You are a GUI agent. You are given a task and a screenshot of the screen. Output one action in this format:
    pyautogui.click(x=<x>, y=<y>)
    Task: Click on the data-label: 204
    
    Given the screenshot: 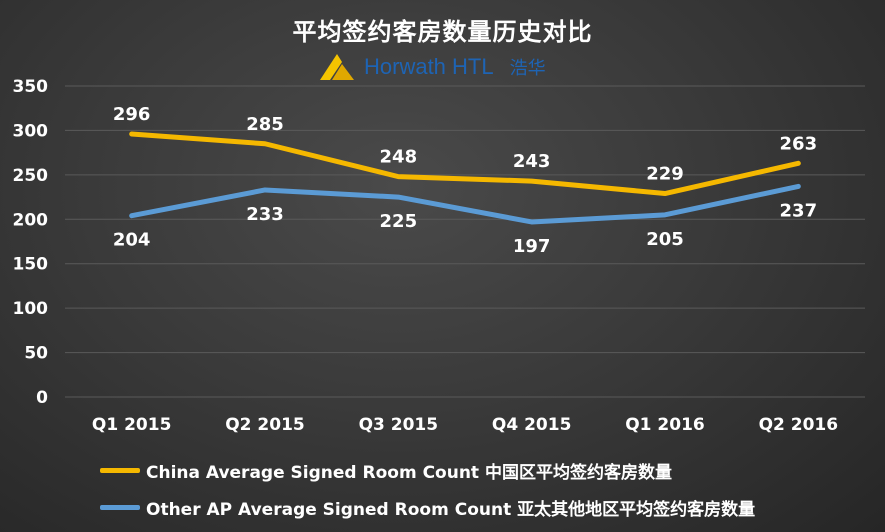 What is the action you would take?
    pyautogui.click(x=132, y=240)
    